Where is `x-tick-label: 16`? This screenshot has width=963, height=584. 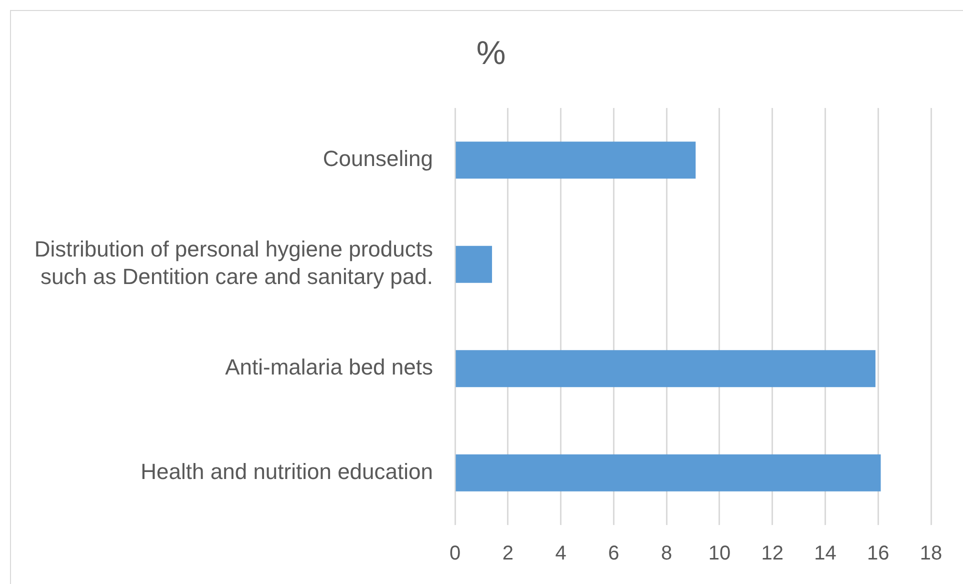
x-tick-label: 16 is located at coordinates (878, 553).